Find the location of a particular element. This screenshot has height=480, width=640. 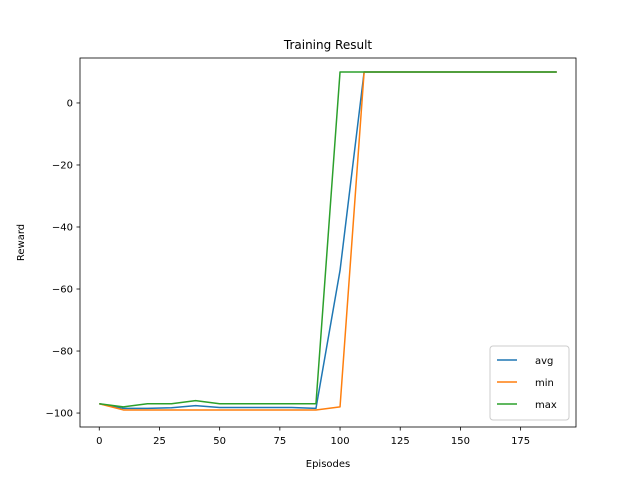

y-tick-label: −40 is located at coordinates (62, 227).